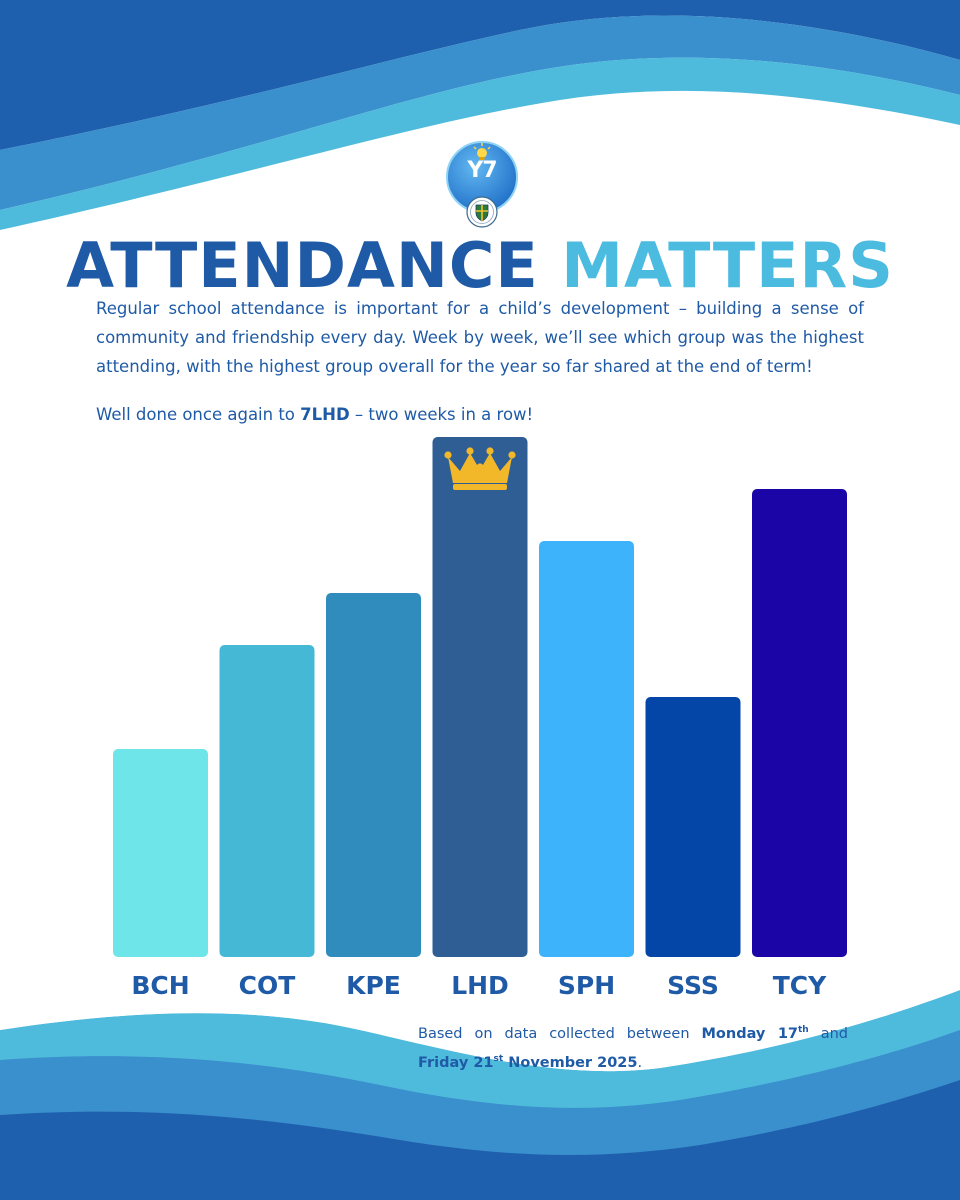  I want to click on category-label-tcy: TCY, so click(800, 985).